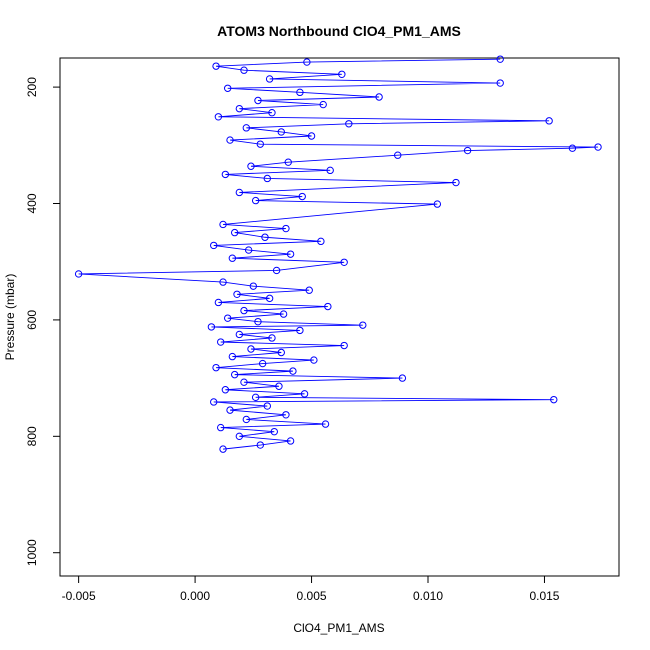 The height and width of the screenshot is (650, 650). Describe the element at coordinates (32, 203) in the screenshot. I see `y-tick-label: 400` at that location.